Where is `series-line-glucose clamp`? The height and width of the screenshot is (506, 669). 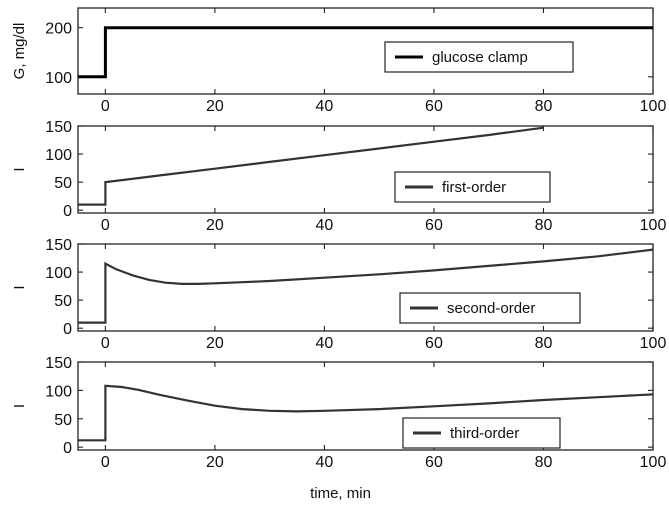
series-line-glucose clamp is located at coordinates (365, 52).